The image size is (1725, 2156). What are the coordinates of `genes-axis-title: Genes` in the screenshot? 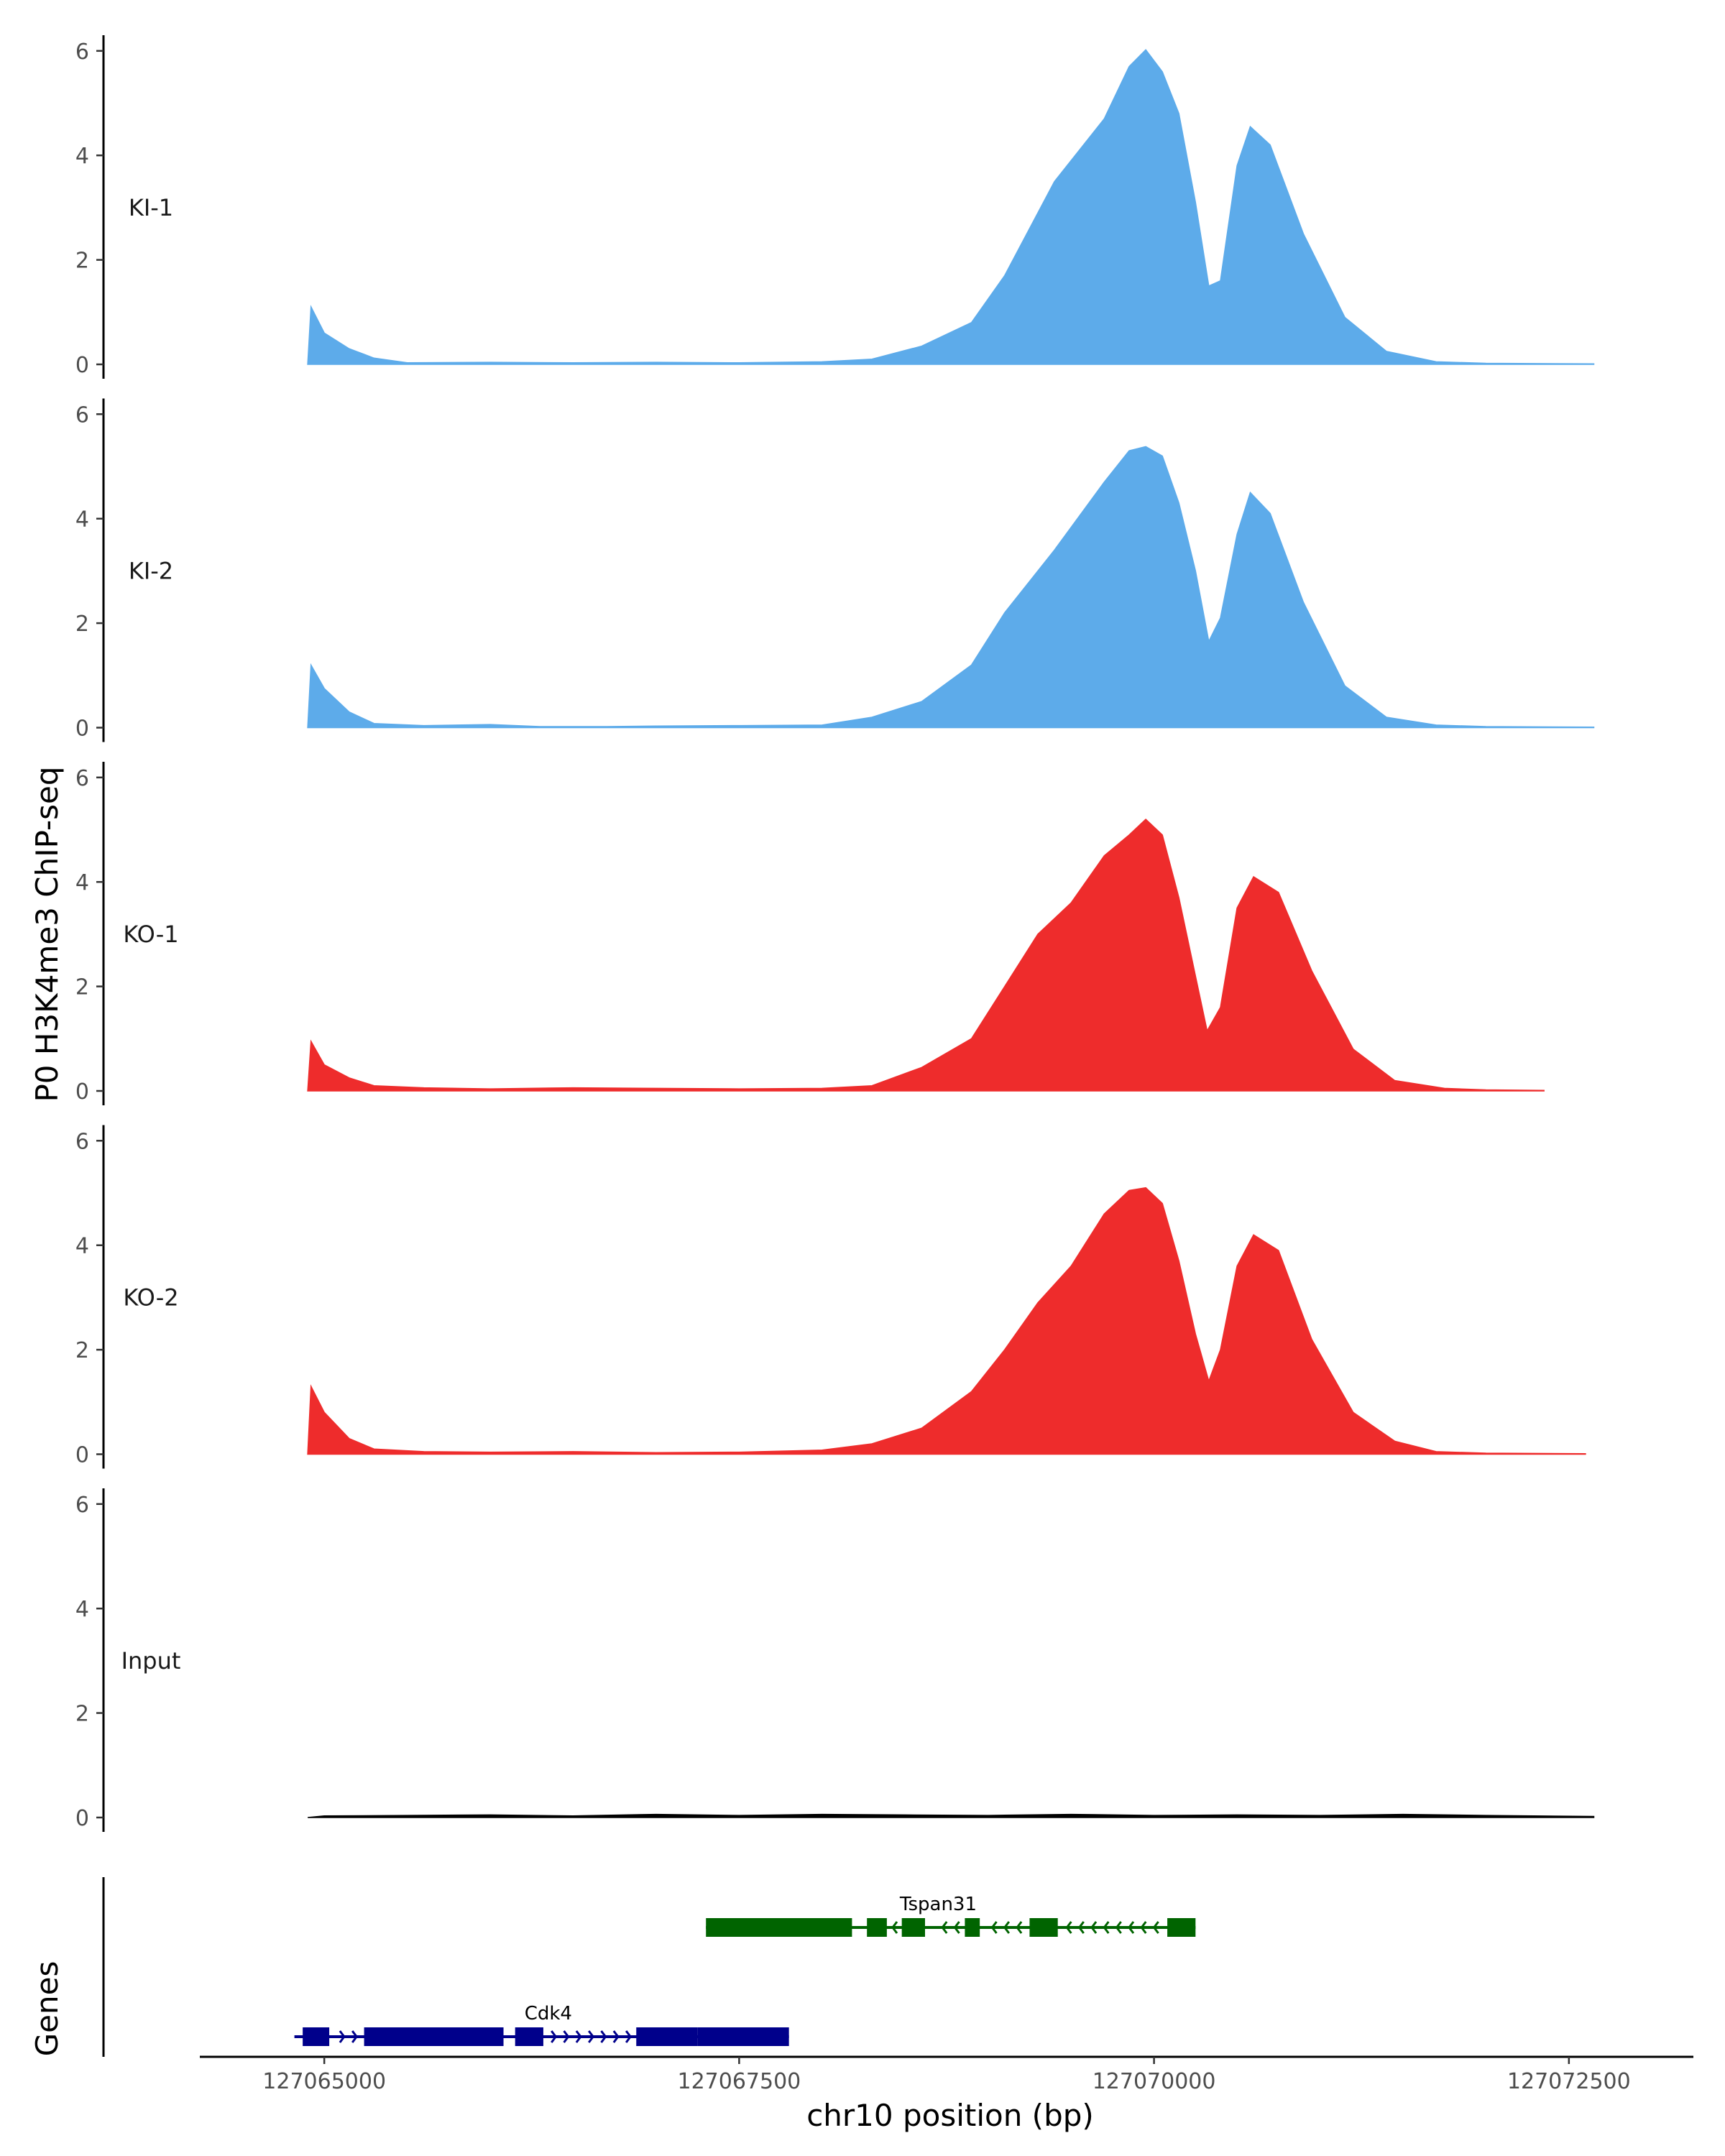 It's located at (47, 2009).